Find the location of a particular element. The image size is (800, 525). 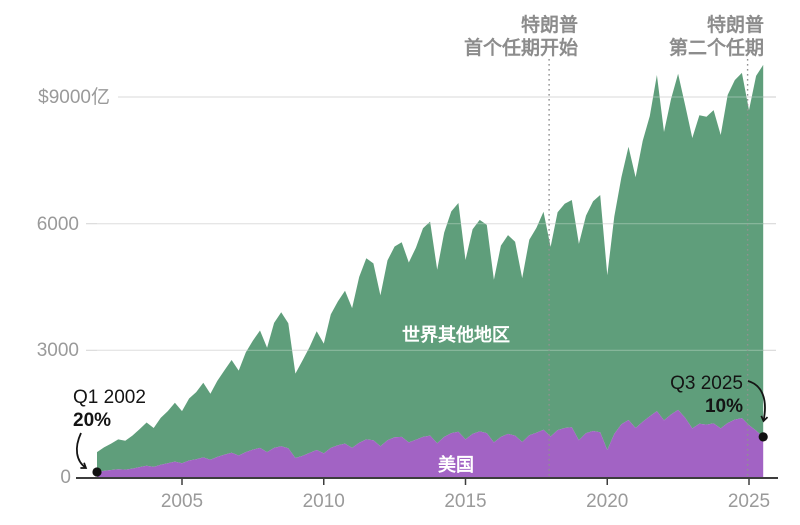

x-tick-label-2015: 2015 is located at coordinates (465, 501).